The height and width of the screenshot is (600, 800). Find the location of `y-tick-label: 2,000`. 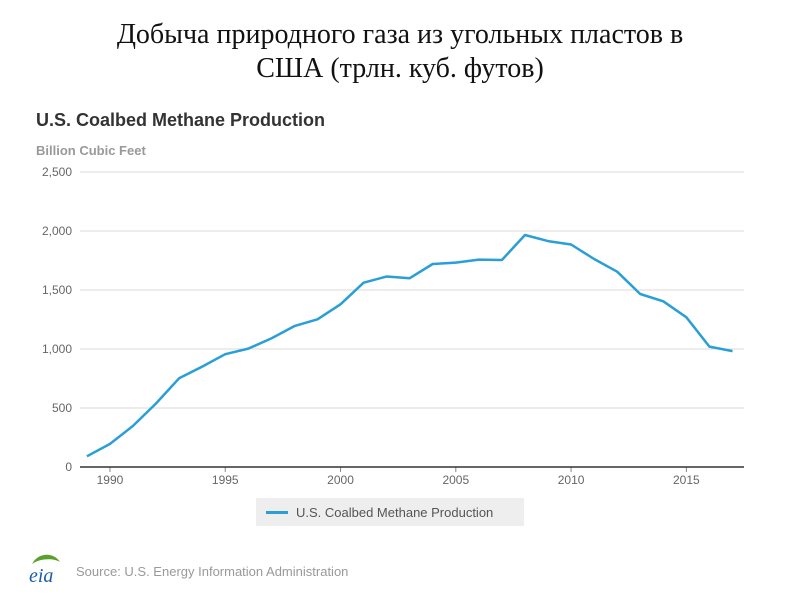

y-tick-label: 2,000 is located at coordinates (57, 231).